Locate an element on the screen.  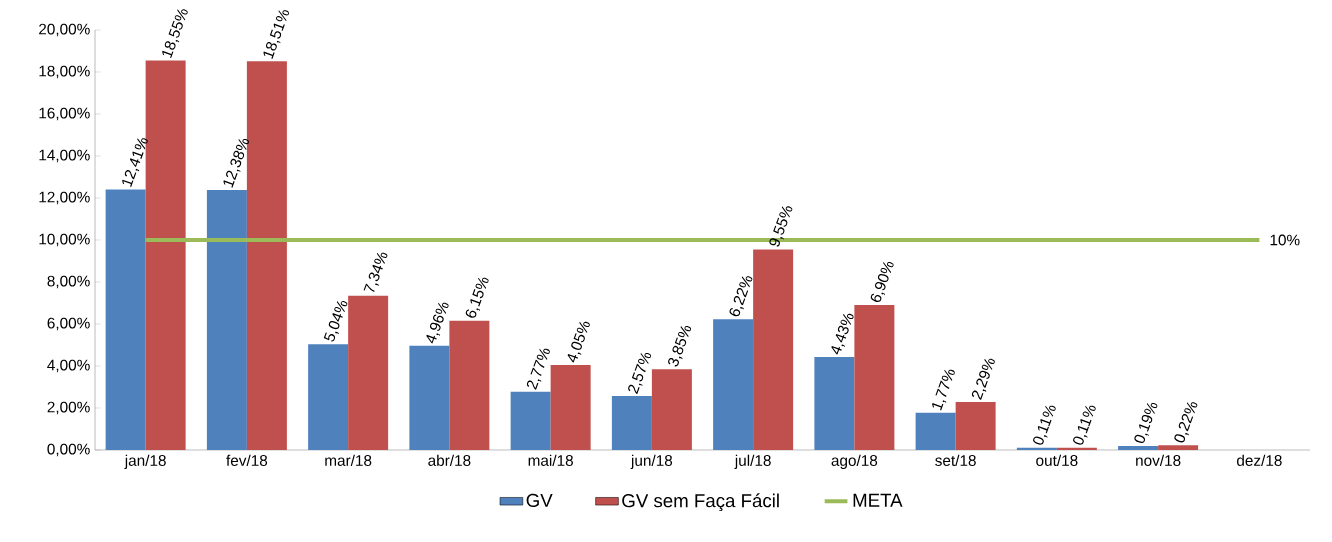
data-label: 12,38% is located at coordinates (236, 163).